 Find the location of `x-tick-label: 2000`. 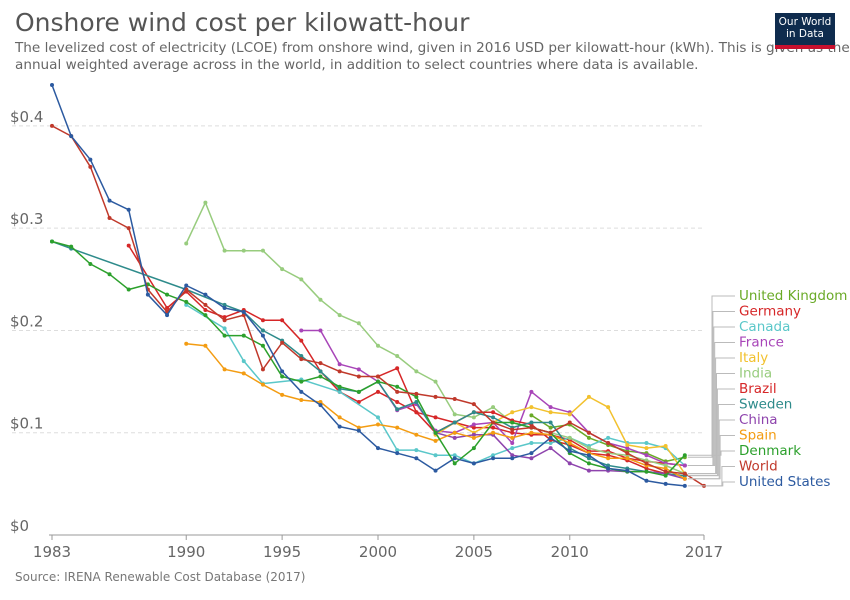

x-tick-label: 2000 is located at coordinates (378, 552).